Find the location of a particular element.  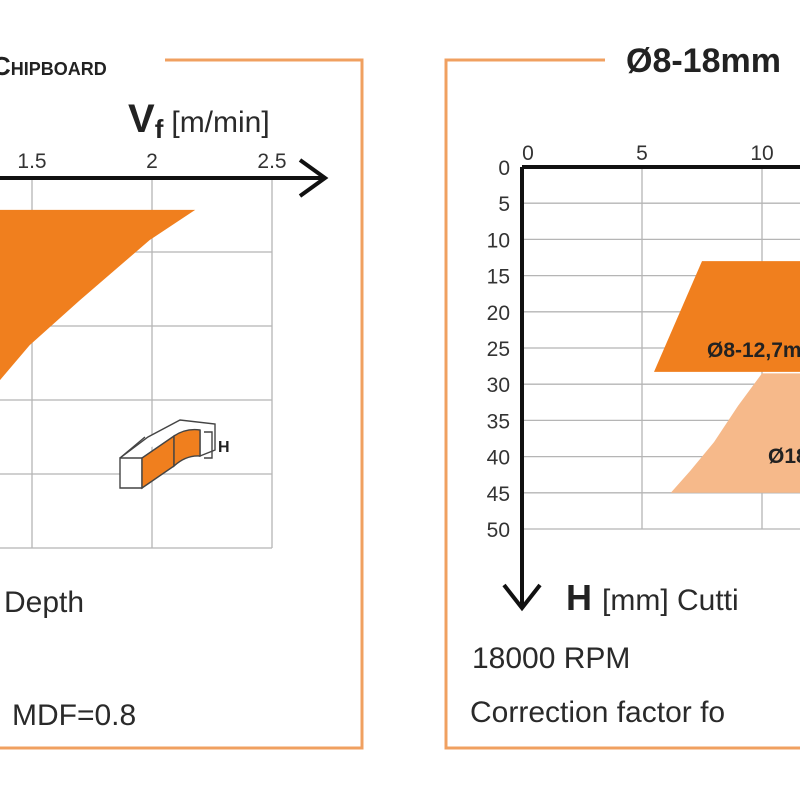

axis-symbol: H is located at coordinates (579, 597).